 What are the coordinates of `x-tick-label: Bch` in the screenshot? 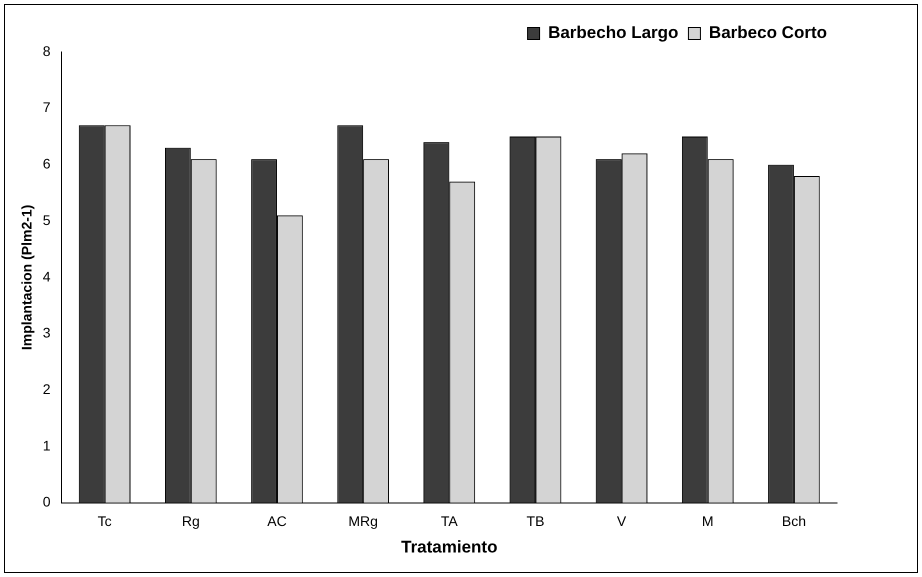 It's located at (794, 521).